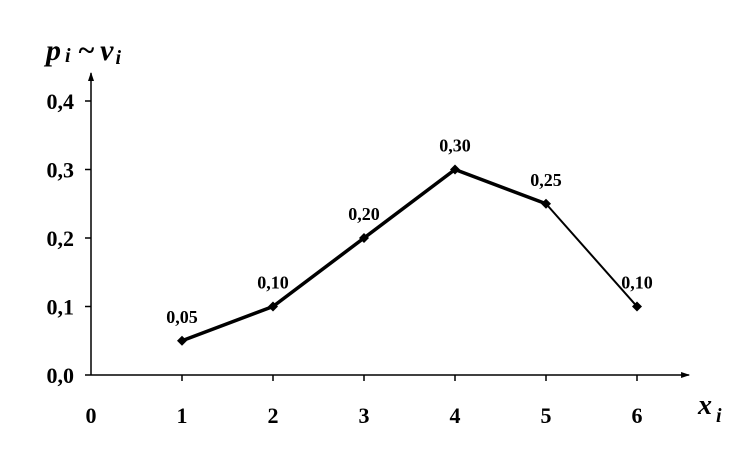 The width and height of the screenshot is (749, 466). I want to click on y-axis-title-i2: i, so click(119, 58).